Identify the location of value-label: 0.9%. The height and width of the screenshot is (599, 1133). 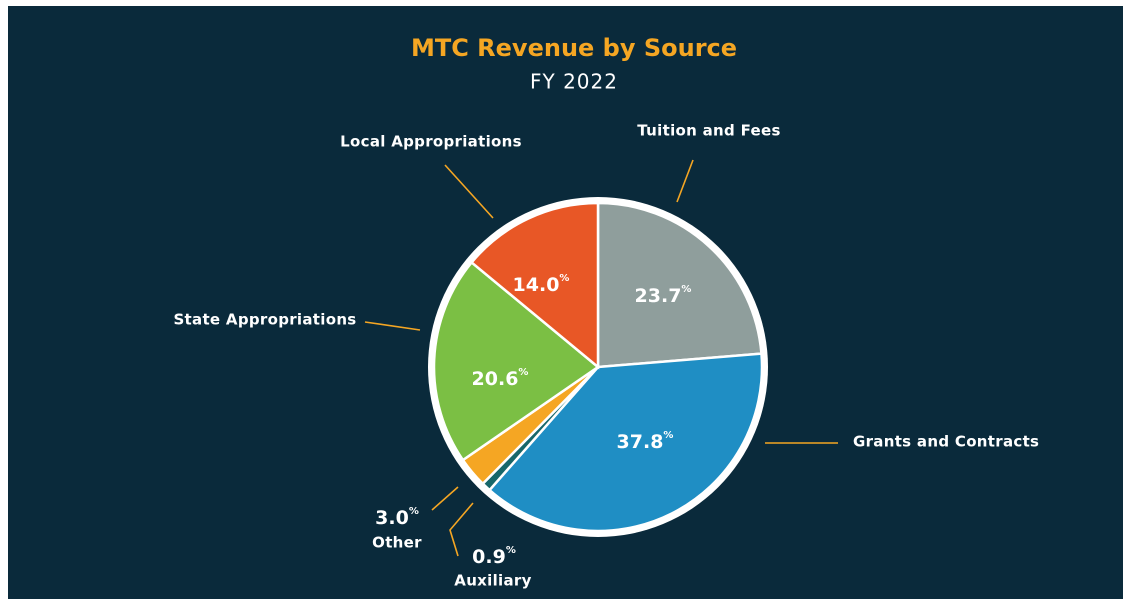
(494, 556).